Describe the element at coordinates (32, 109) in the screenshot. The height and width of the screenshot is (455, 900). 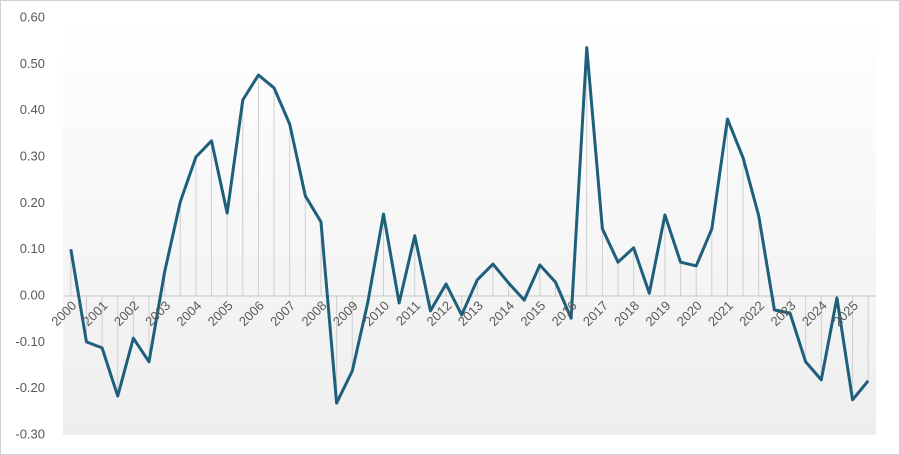
I see `y-tick-label: 0.40` at that location.